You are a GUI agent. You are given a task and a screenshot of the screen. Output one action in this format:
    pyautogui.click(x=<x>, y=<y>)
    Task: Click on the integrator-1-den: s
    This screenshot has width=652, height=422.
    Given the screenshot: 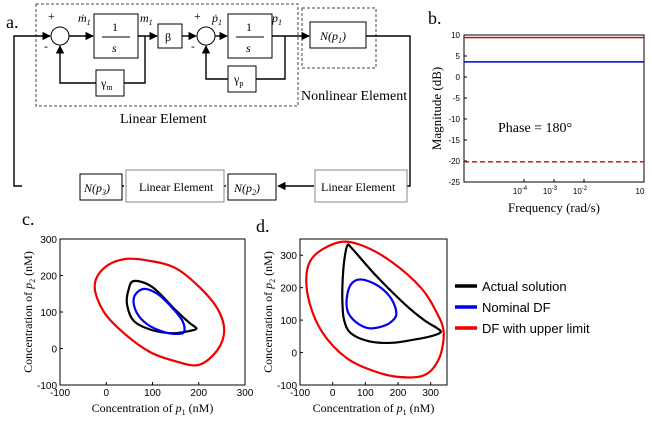 What is the action you would take?
    pyautogui.click(x=114, y=48)
    